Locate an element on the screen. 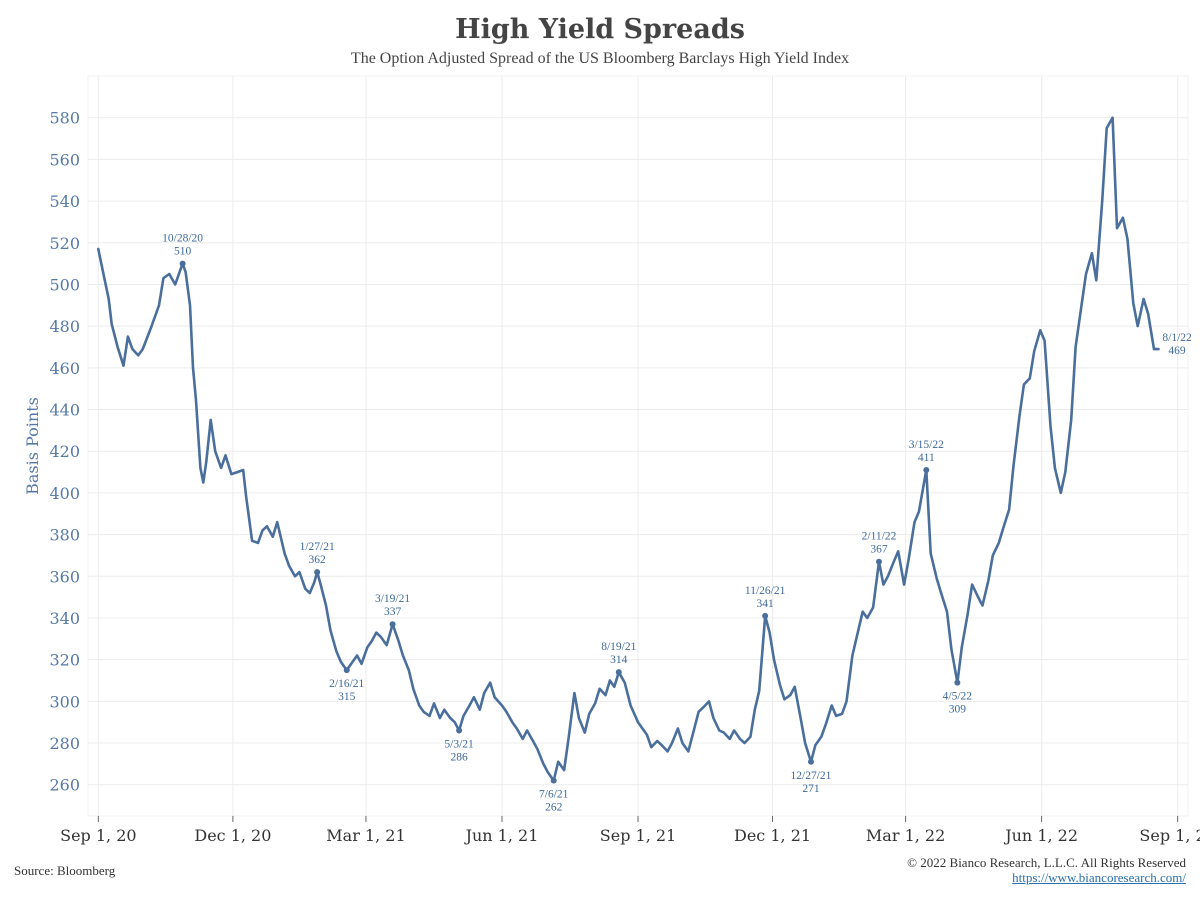  y-tick-label: 560 is located at coordinates (64, 159).